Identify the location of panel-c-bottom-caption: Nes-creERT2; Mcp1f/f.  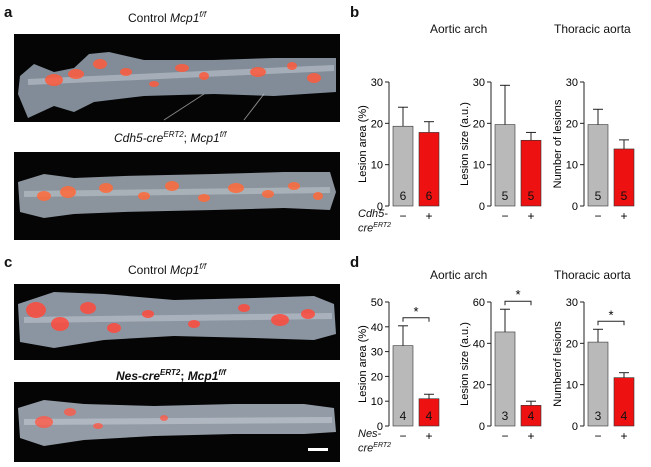
(171, 375).